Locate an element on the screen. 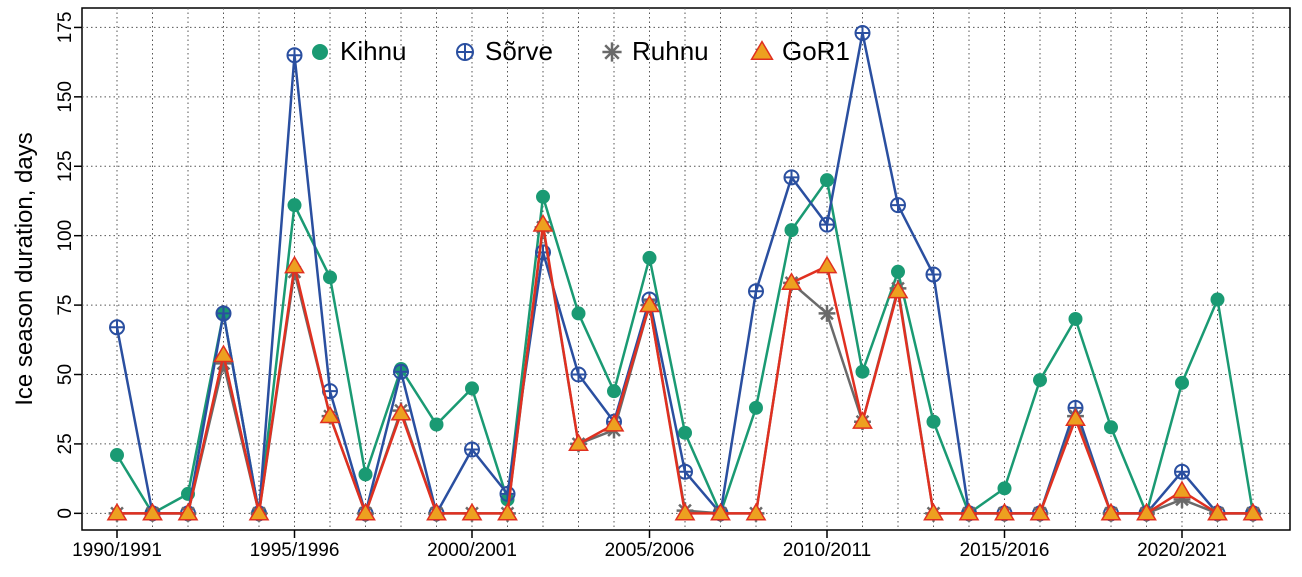 The width and height of the screenshot is (1302, 577). y-tick-label: 0 is located at coordinates (65, 513).